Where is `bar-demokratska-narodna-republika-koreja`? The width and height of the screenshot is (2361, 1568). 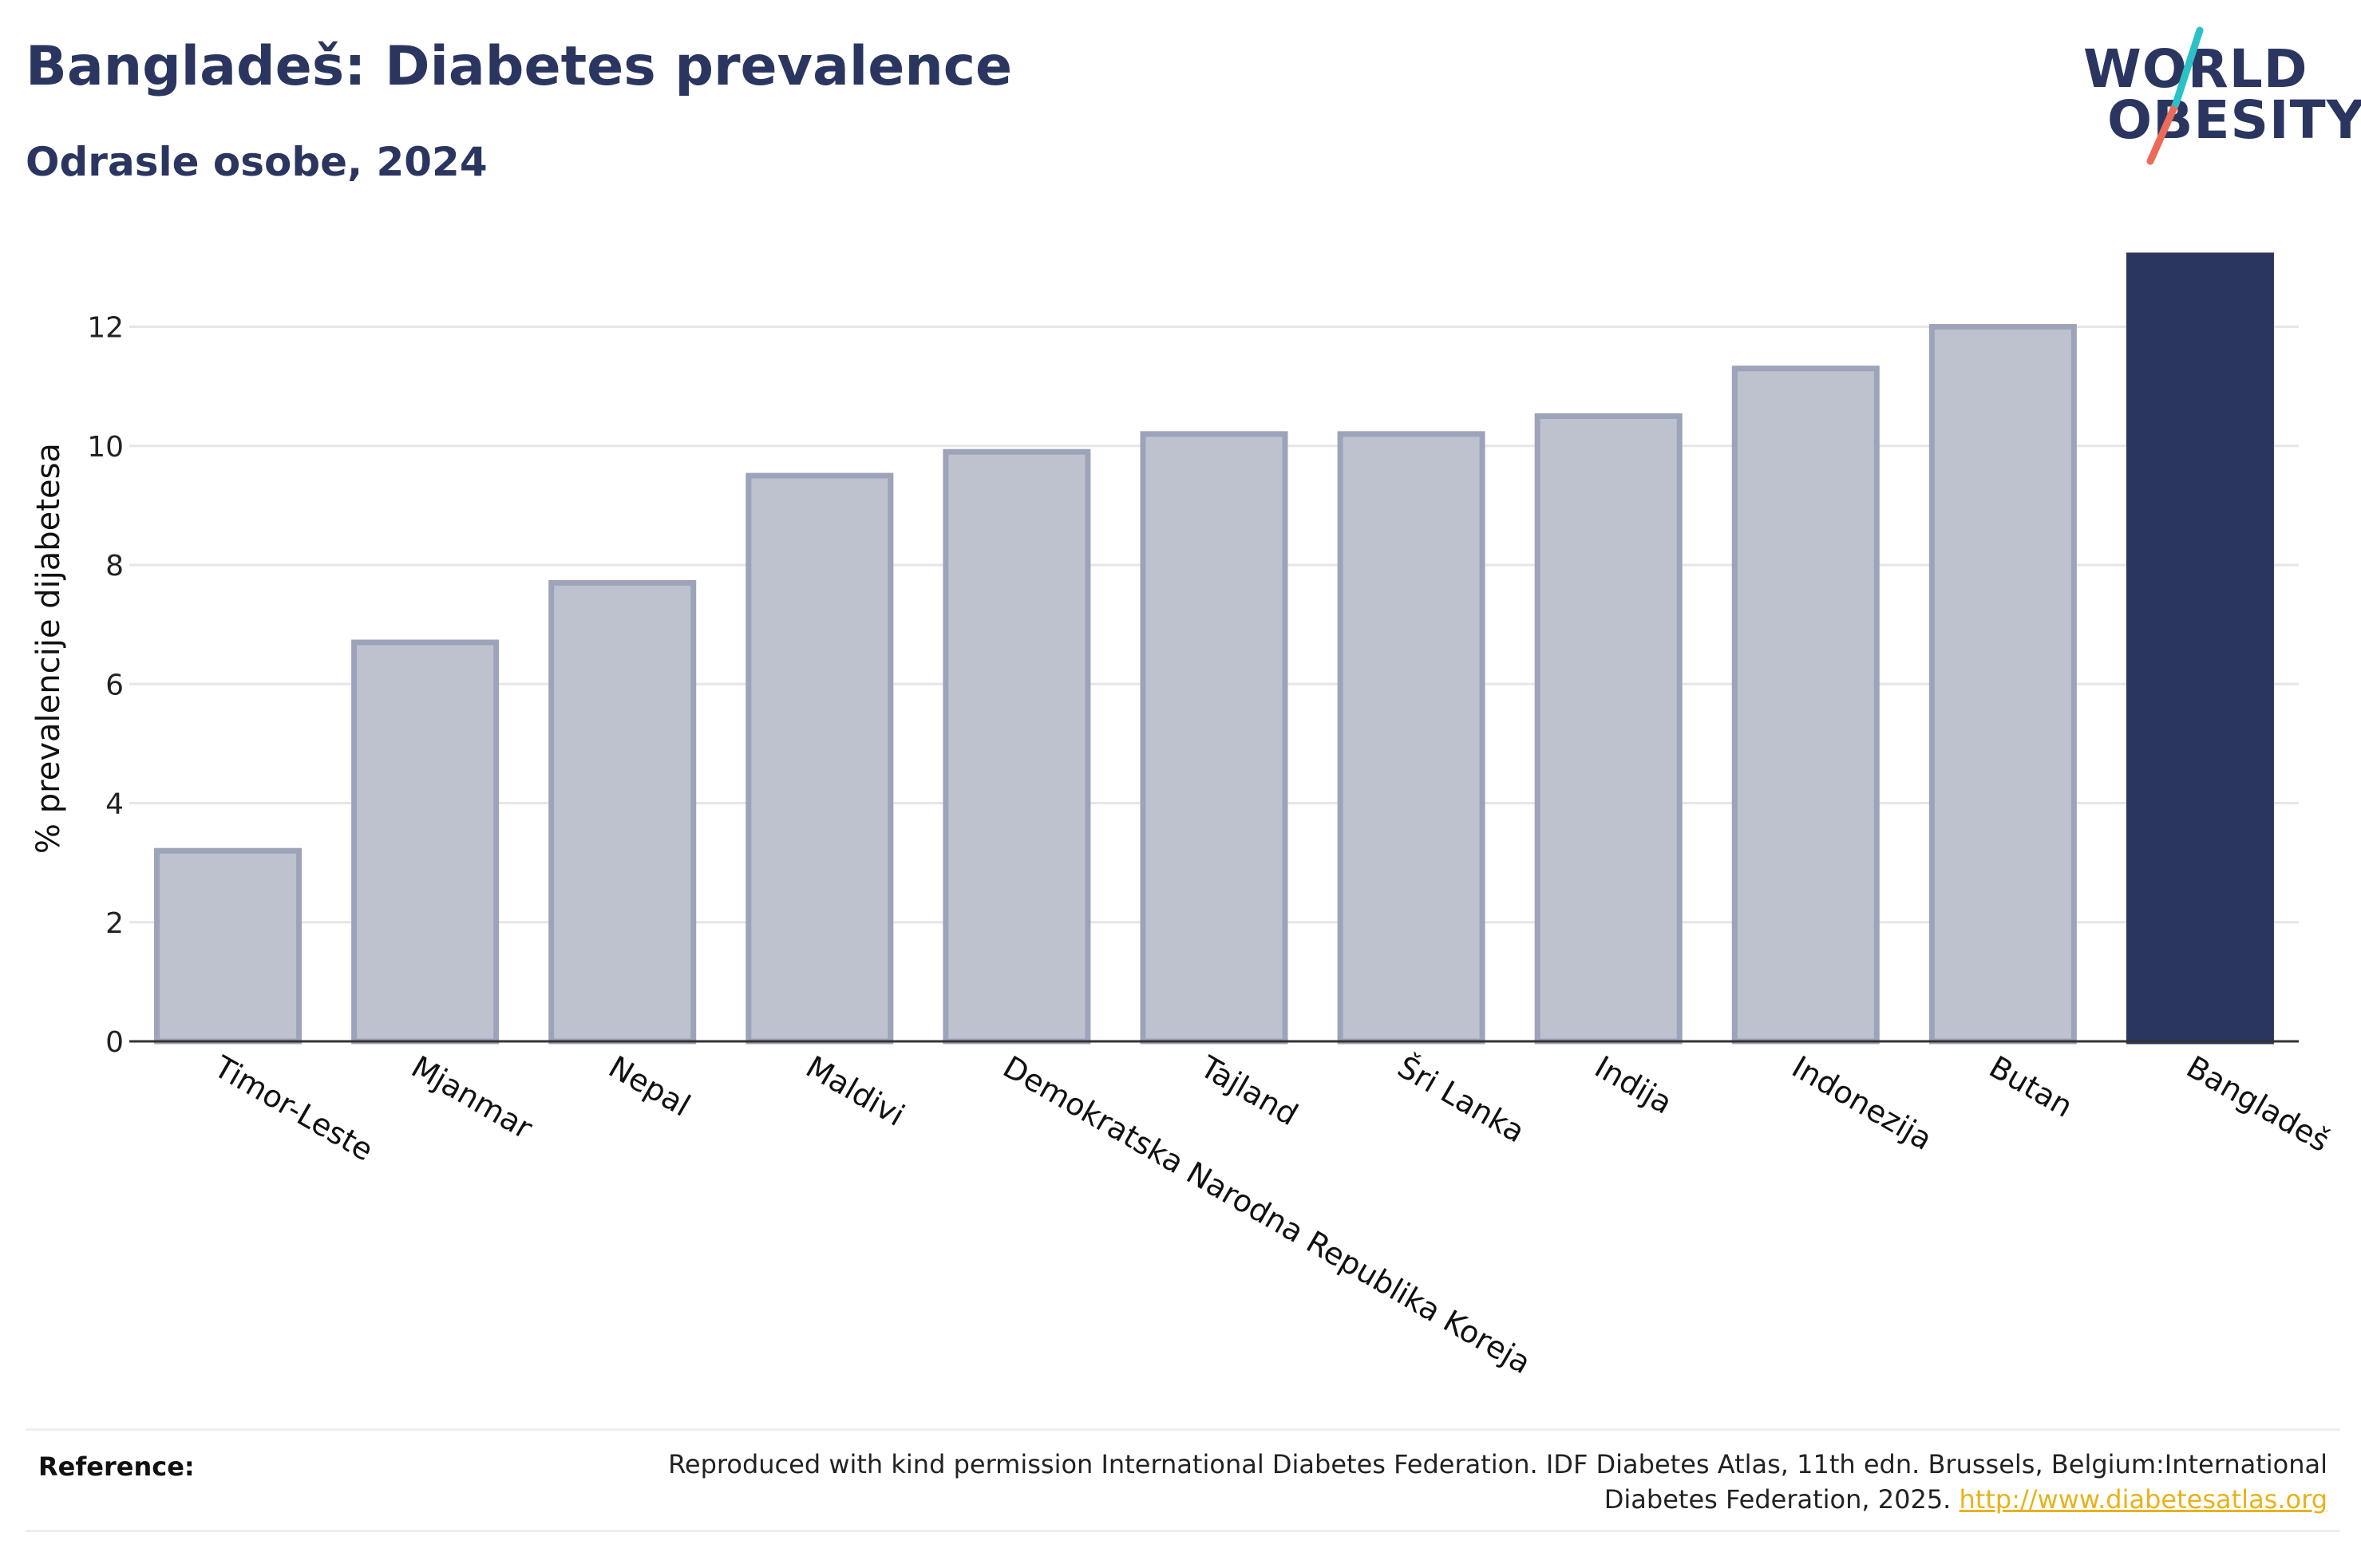 bar-demokratska-narodna-republika-koreja is located at coordinates (1017, 746).